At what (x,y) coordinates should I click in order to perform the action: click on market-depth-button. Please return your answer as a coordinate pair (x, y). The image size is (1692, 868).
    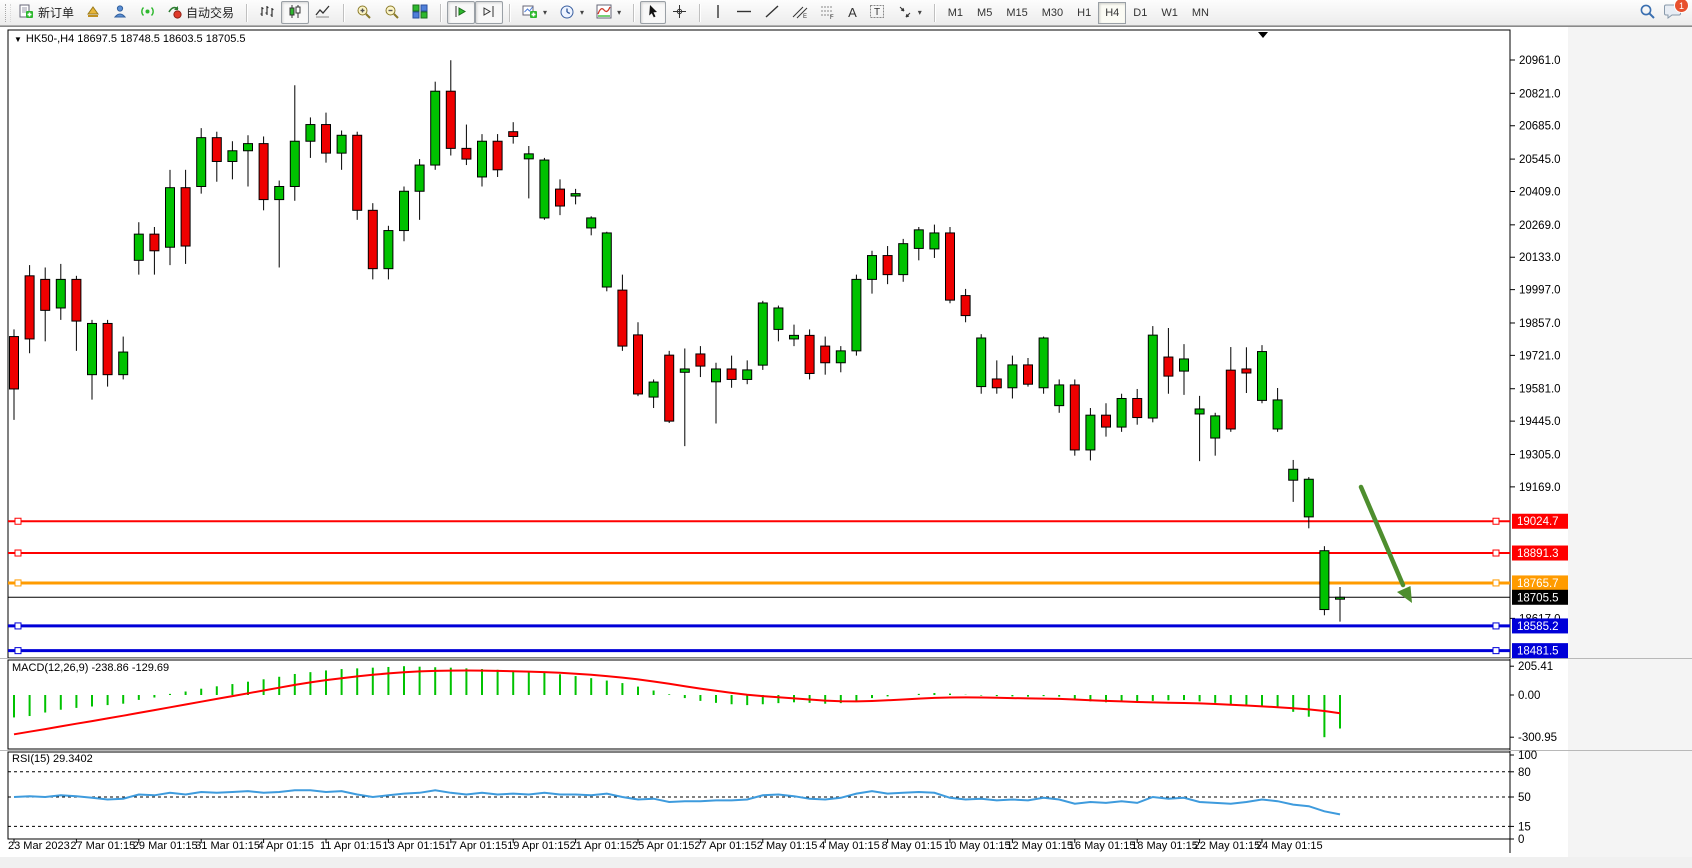
    Looking at the image, I should click on (93, 12).